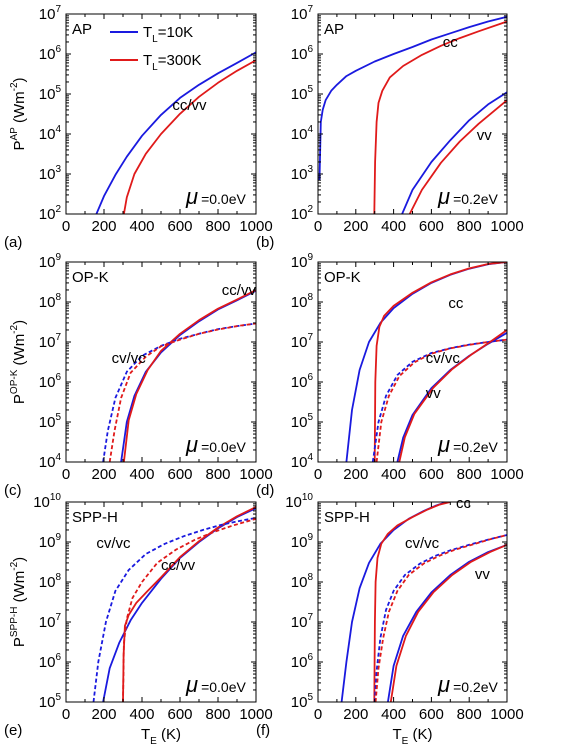  Describe the element at coordinates (58, 209) in the screenshot. I see `y-tick-exponent: 2` at that location.